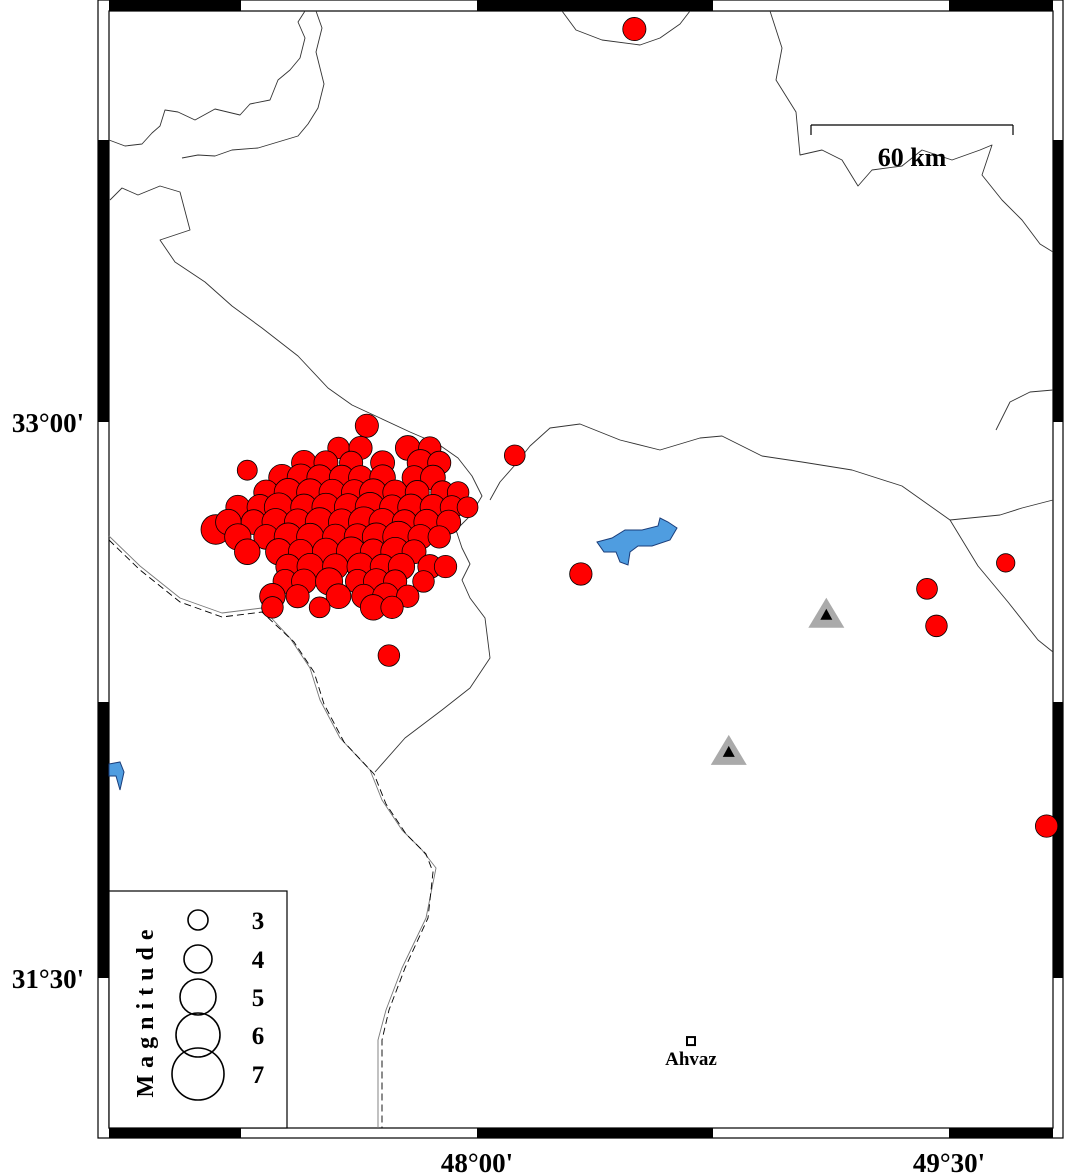  I want to click on lon-label-48-00: 48°00', so click(477, 1162).